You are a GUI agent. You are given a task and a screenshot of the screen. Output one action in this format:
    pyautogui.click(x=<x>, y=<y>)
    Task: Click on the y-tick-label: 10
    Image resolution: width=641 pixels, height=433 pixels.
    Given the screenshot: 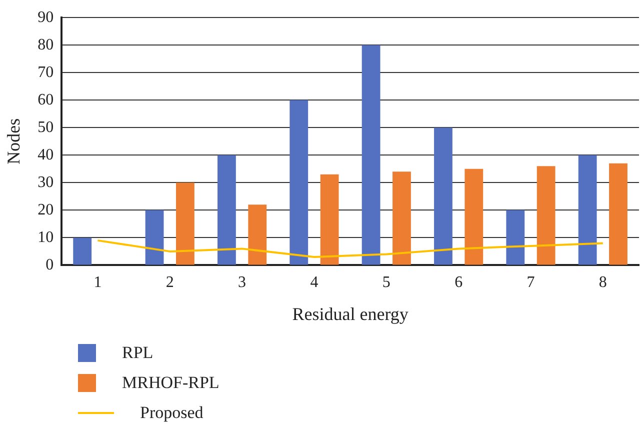 What is the action you would take?
    pyautogui.click(x=46, y=237)
    